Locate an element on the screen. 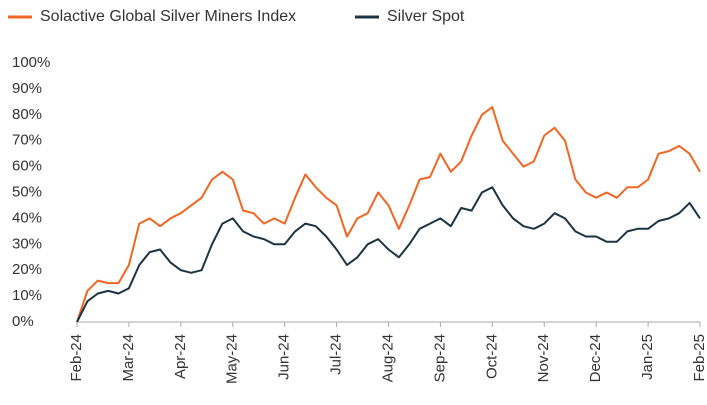 Image resolution: width=707 pixels, height=405 pixels. x-tick-label: Jul-24 is located at coordinates (336, 354).